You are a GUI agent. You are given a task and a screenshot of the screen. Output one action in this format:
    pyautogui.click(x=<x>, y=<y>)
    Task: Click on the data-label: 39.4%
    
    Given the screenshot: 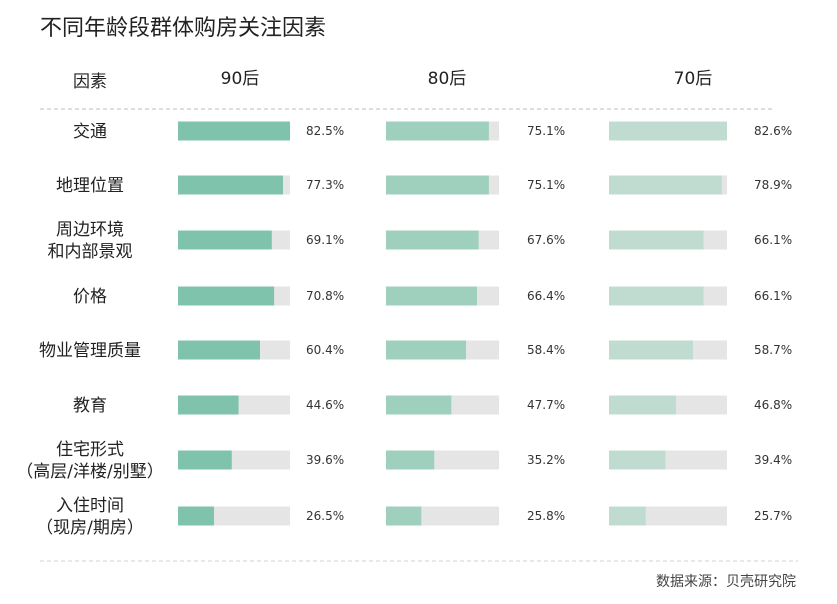 What is the action you would take?
    pyautogui.click(x=773, y=460)
    